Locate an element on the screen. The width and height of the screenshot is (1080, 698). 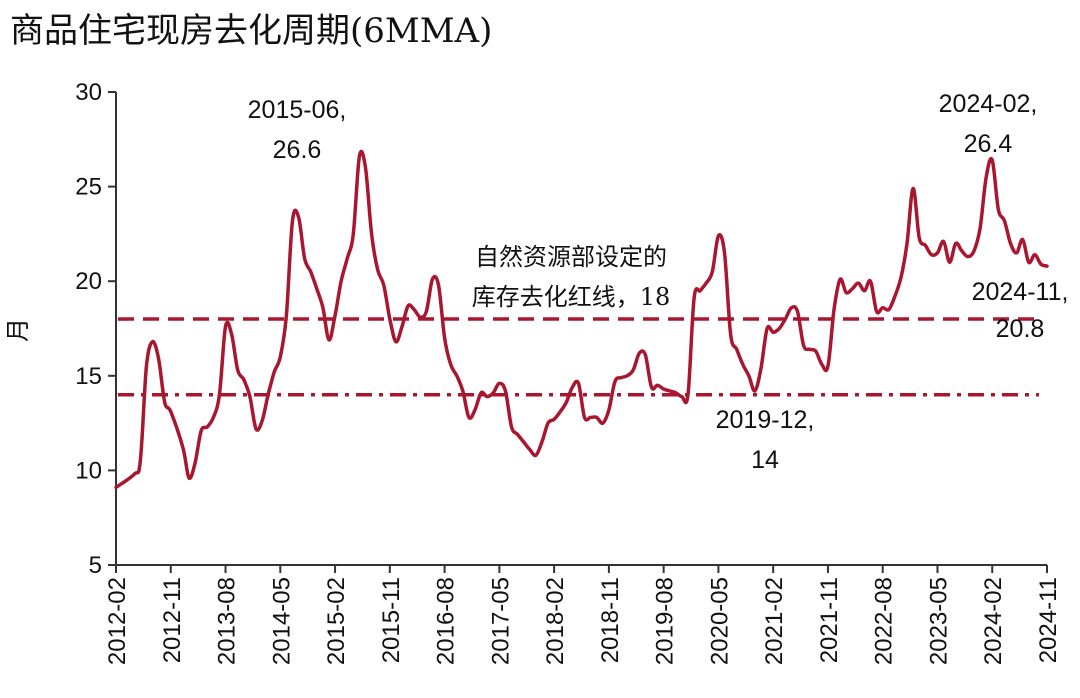
annotation-peak-2024-line2: 26.4 is located at coordinates (988, 144).